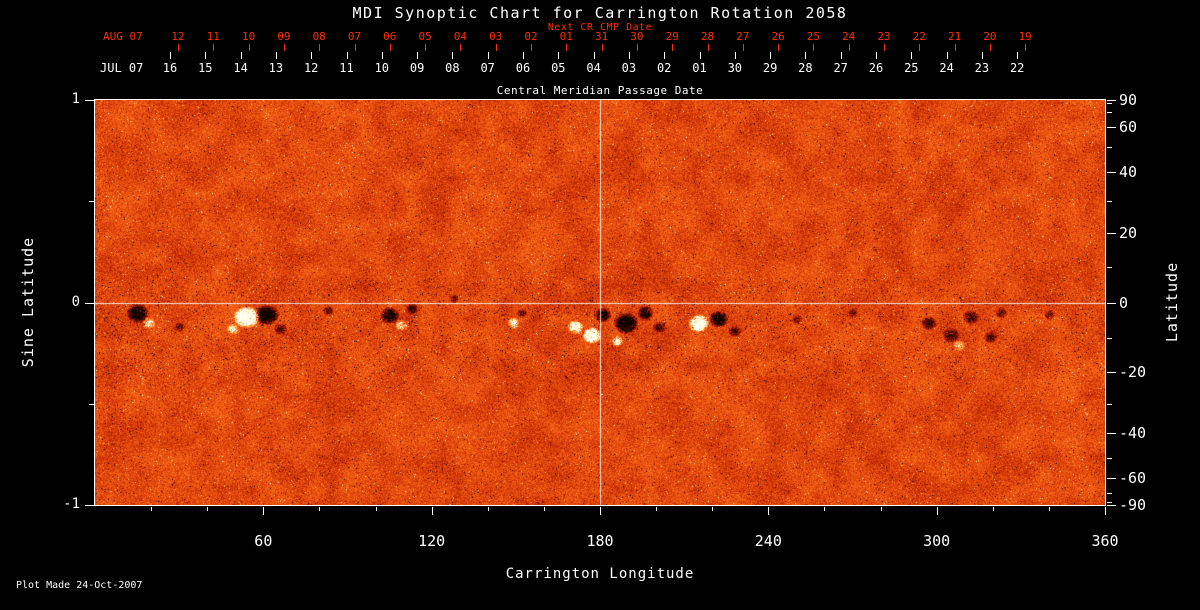  I want to click on lat-axis-tick-label: -20, so click(1133, 371).